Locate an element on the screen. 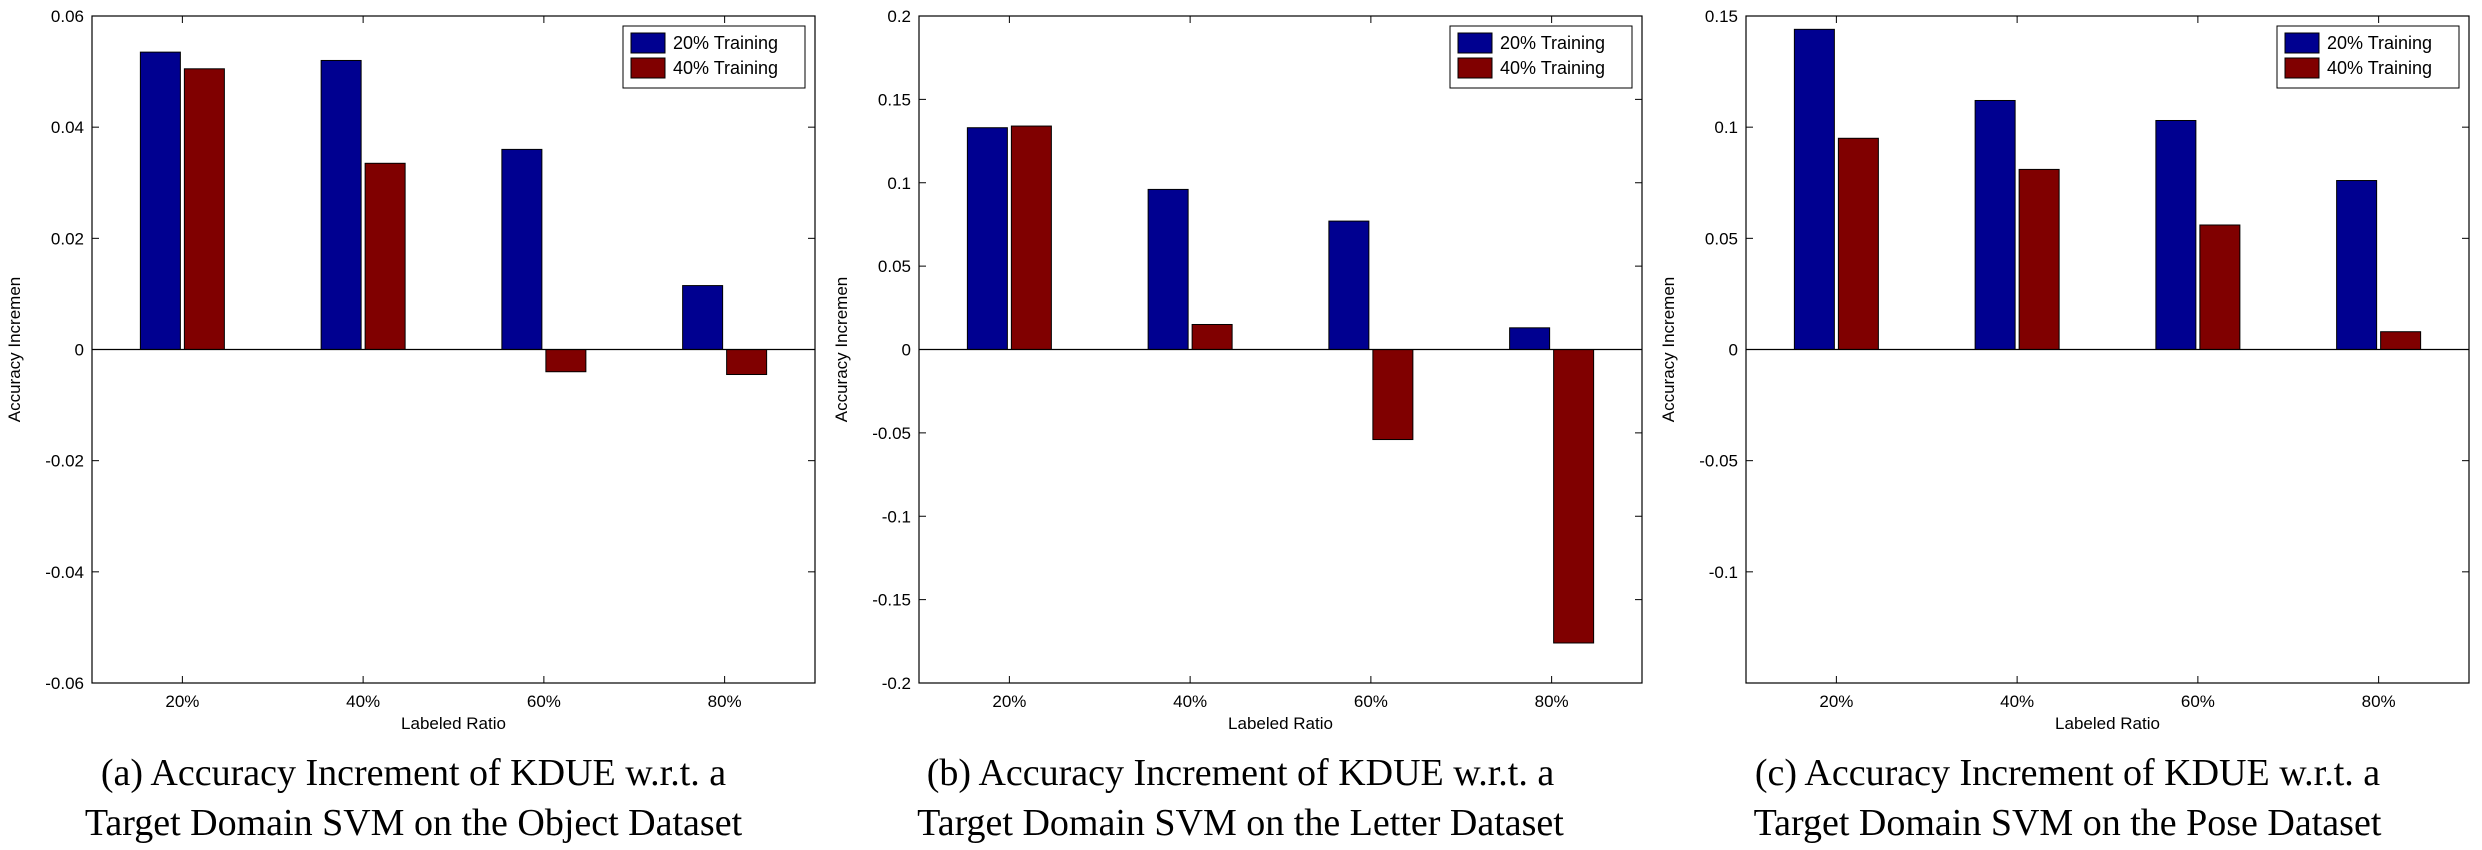 This screenshot has width=2482, height=850. y-tick-label: 0.04 is located at coordinates (67, 127).